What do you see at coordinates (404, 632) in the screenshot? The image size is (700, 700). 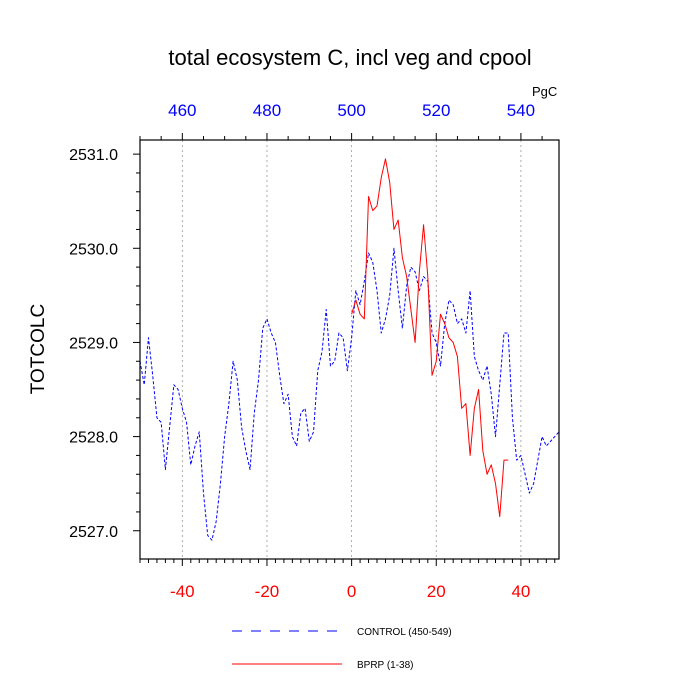 I see `legend-label-control: CONTROL (450-549)` at bounding box center [404, 632].